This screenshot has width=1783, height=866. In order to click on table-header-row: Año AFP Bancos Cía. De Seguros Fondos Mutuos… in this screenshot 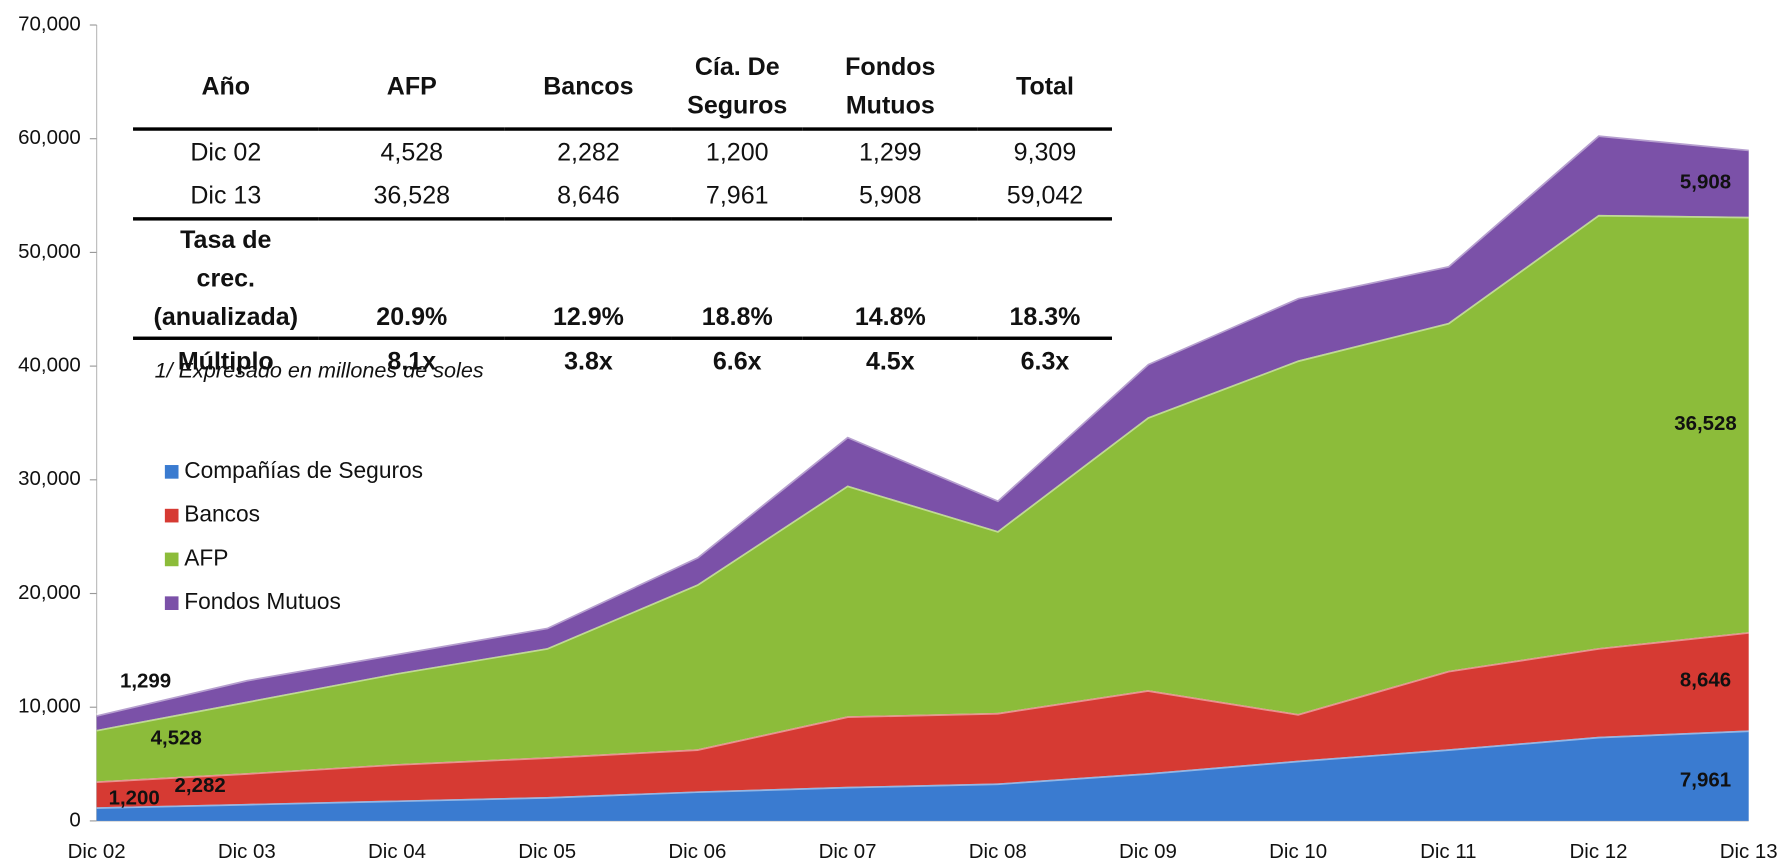, I will do `click(622, 88)`.